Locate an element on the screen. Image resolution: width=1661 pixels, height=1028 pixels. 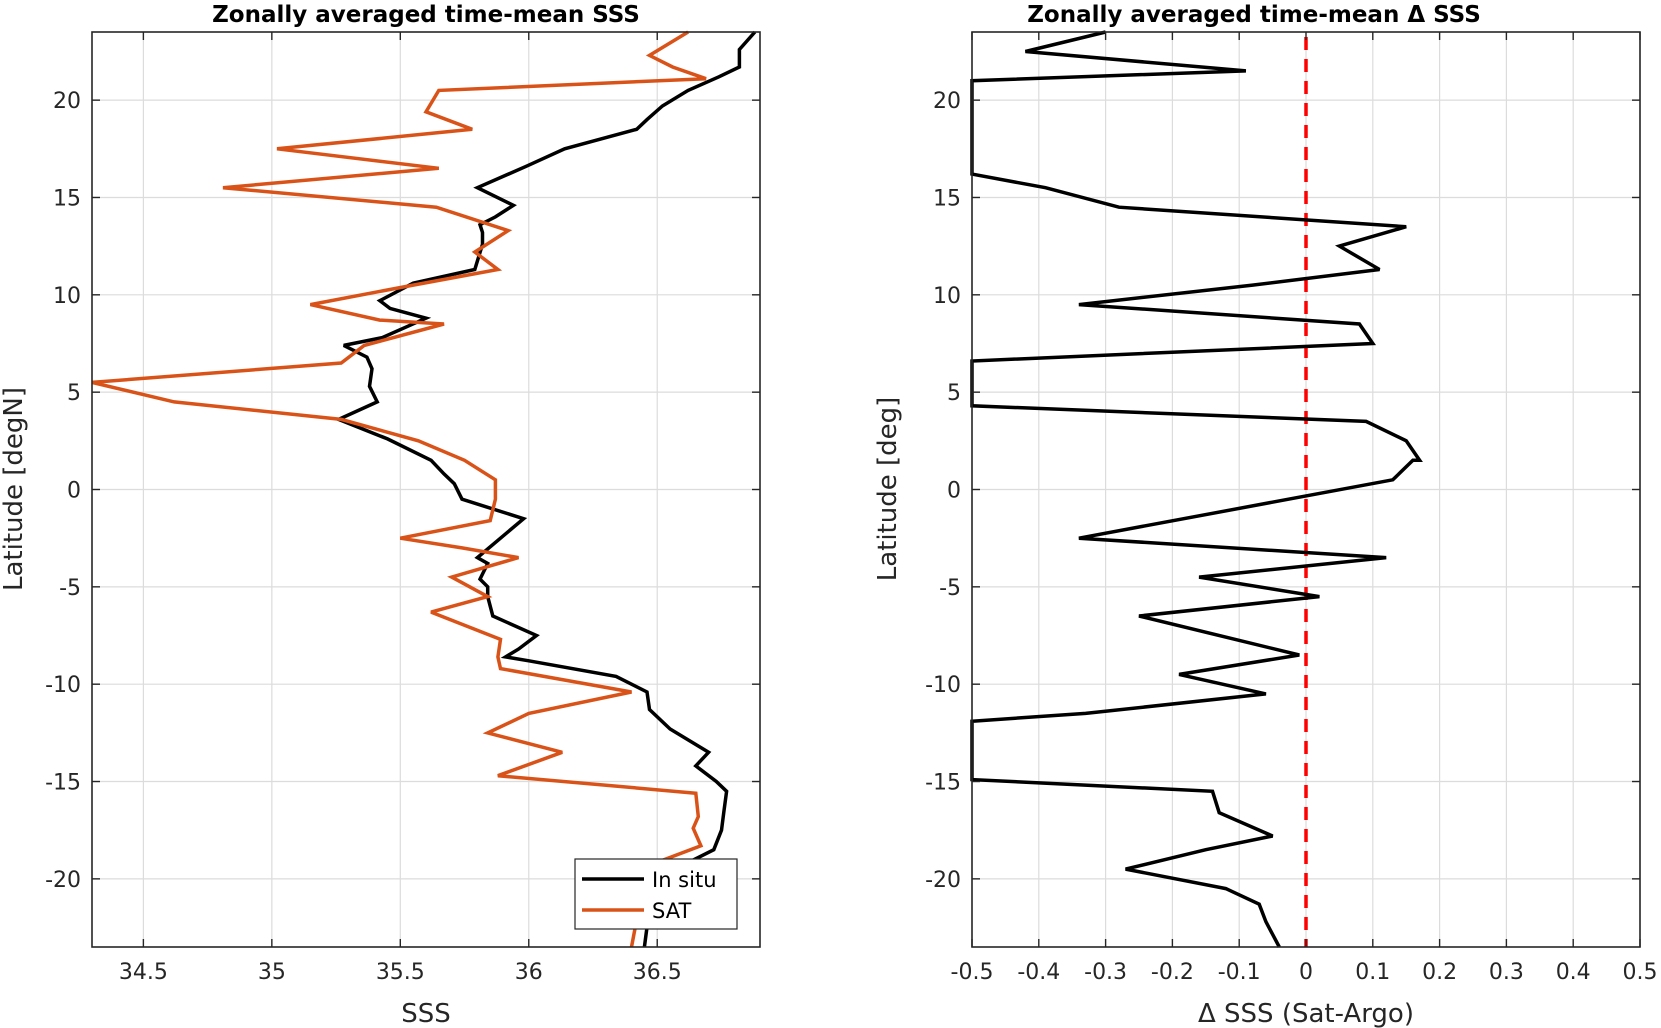
right-y-tick-label: -5 is located at coordinates (950, 588).